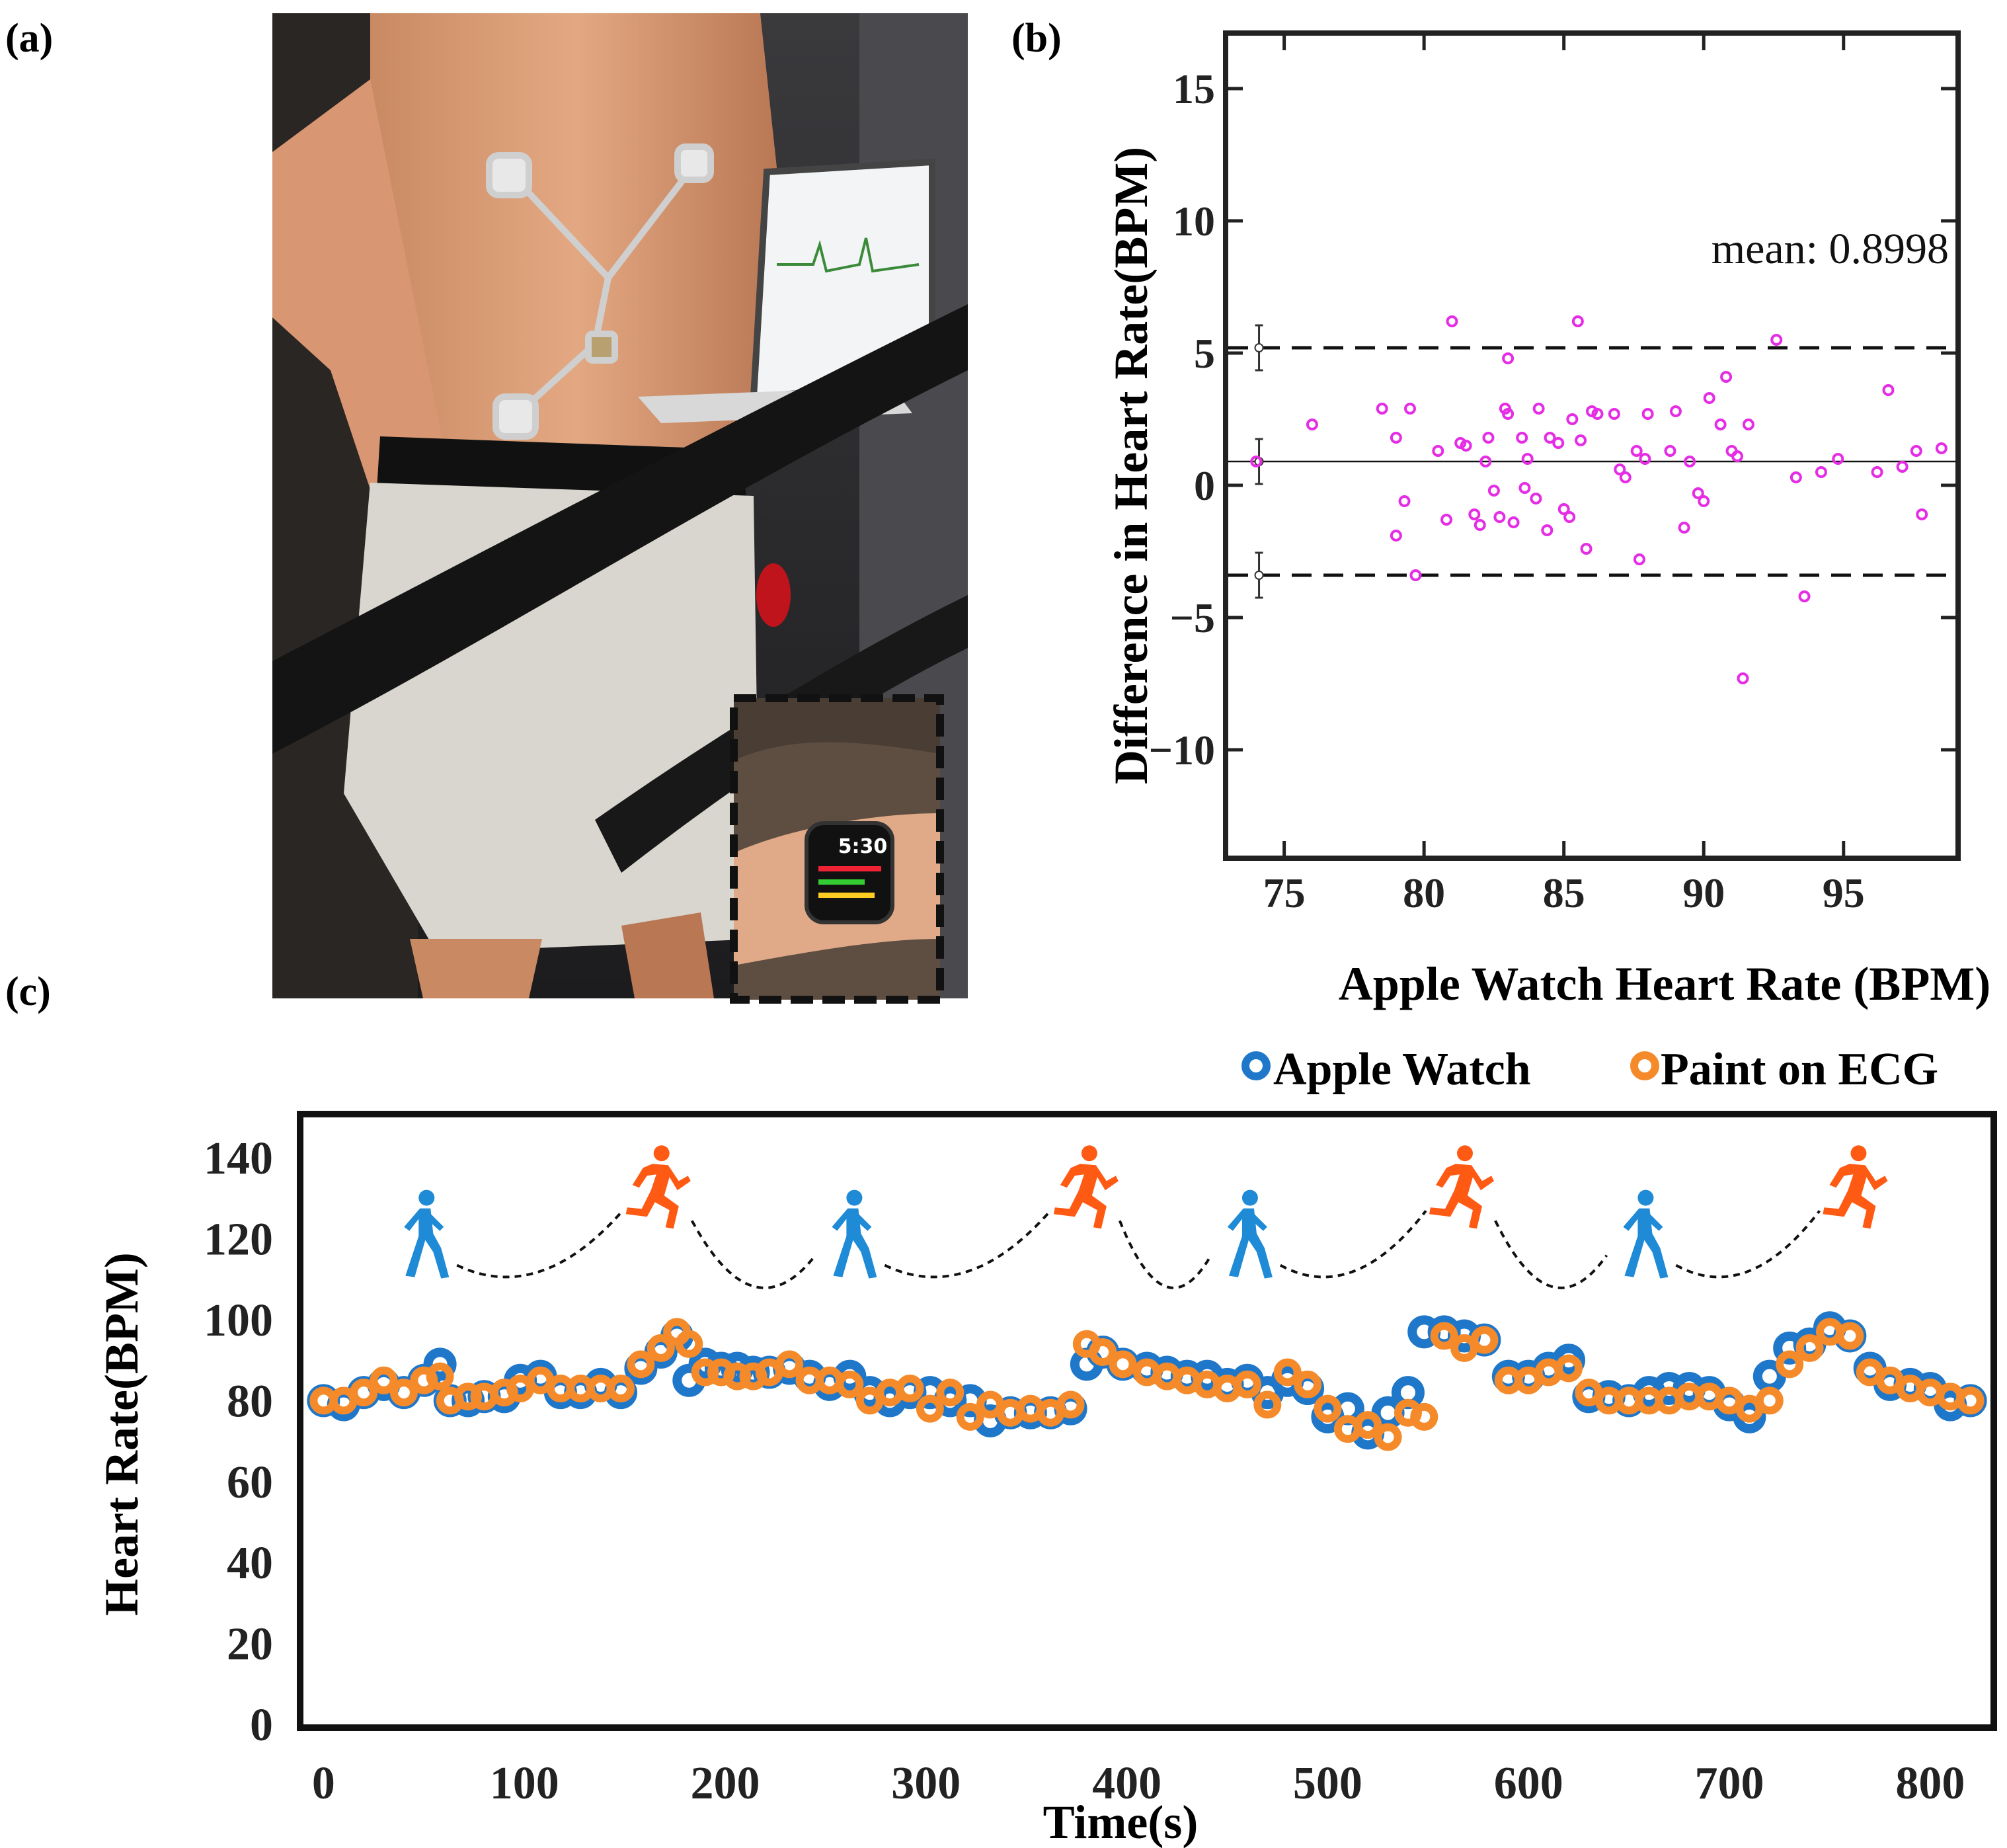 The width and height of the screenshot is (2007, 1848). Describe the element at coordinates (1528, 1783) in the screenshot. I see `c-x-tick-label: 600` at that location.